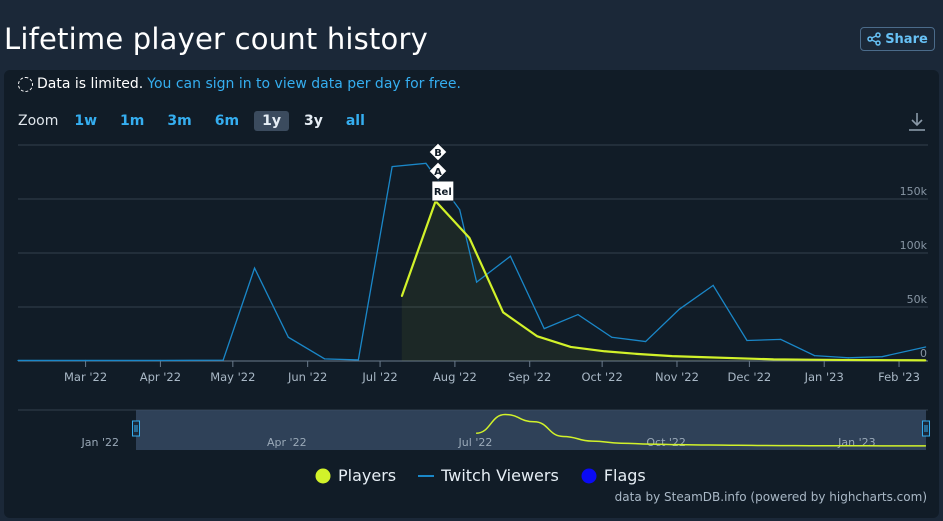 This screenshot has width=943, height=521. I want to click on dashed-circle-icon, so click(25, 84).